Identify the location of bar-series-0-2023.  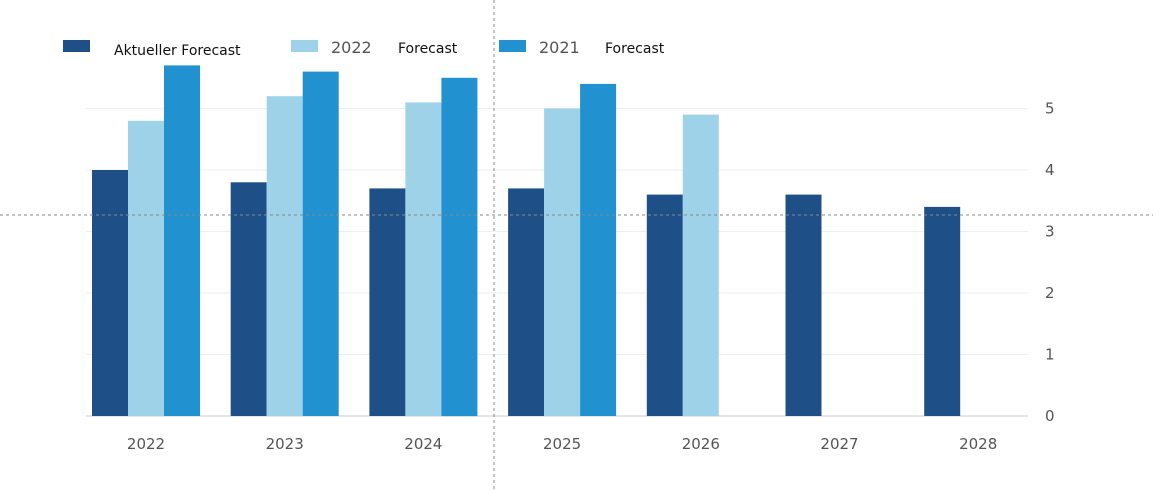
(248, 299).